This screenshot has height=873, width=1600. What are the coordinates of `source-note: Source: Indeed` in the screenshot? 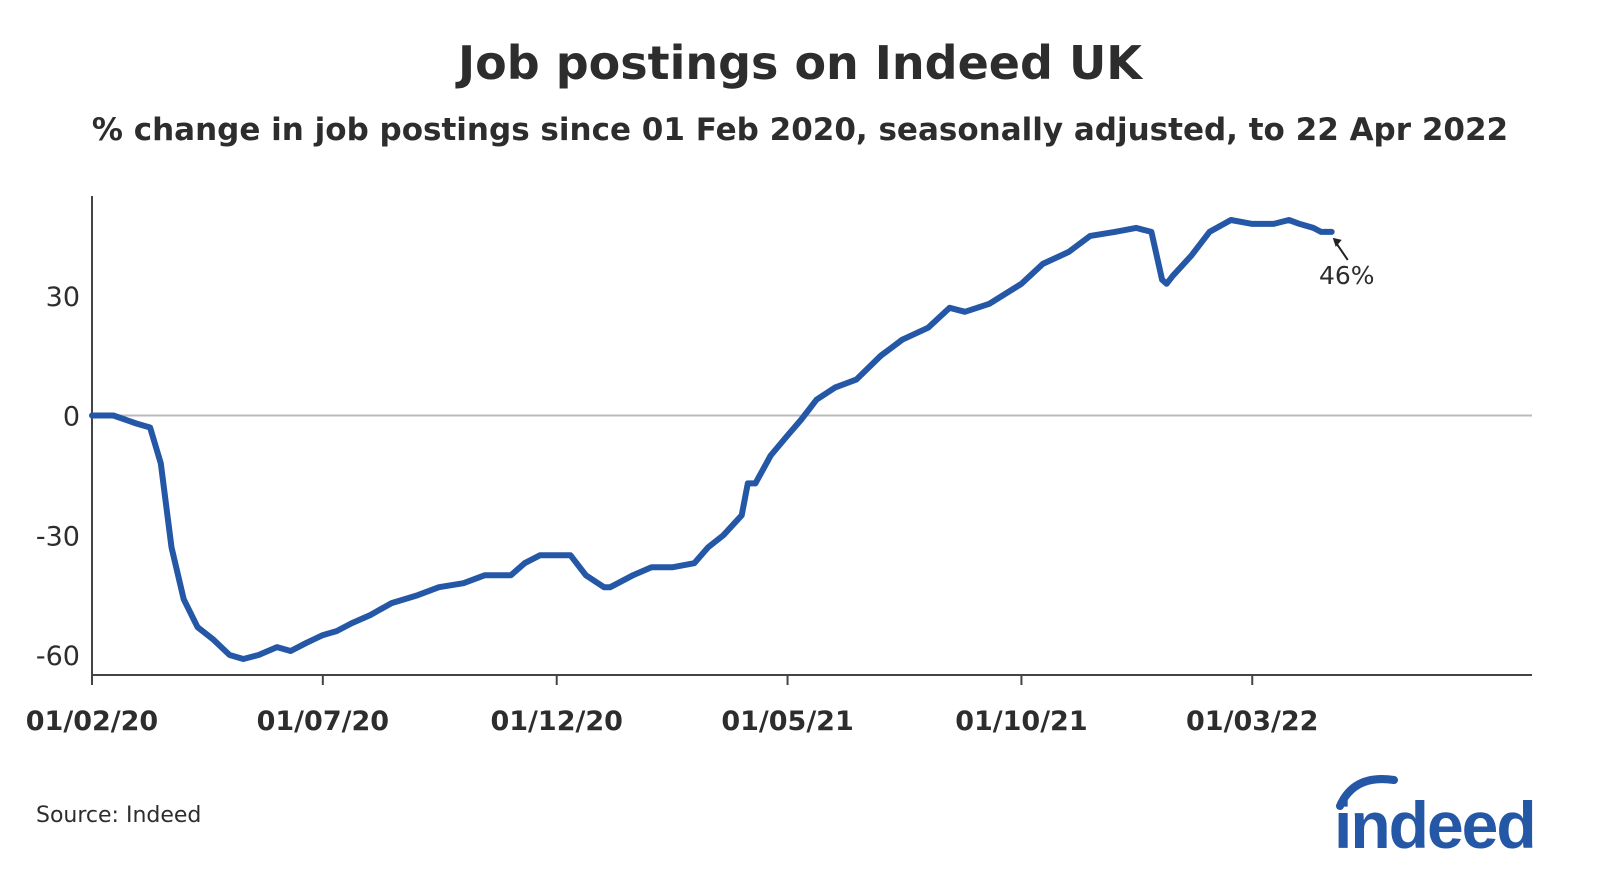 It's located at (119, 815).